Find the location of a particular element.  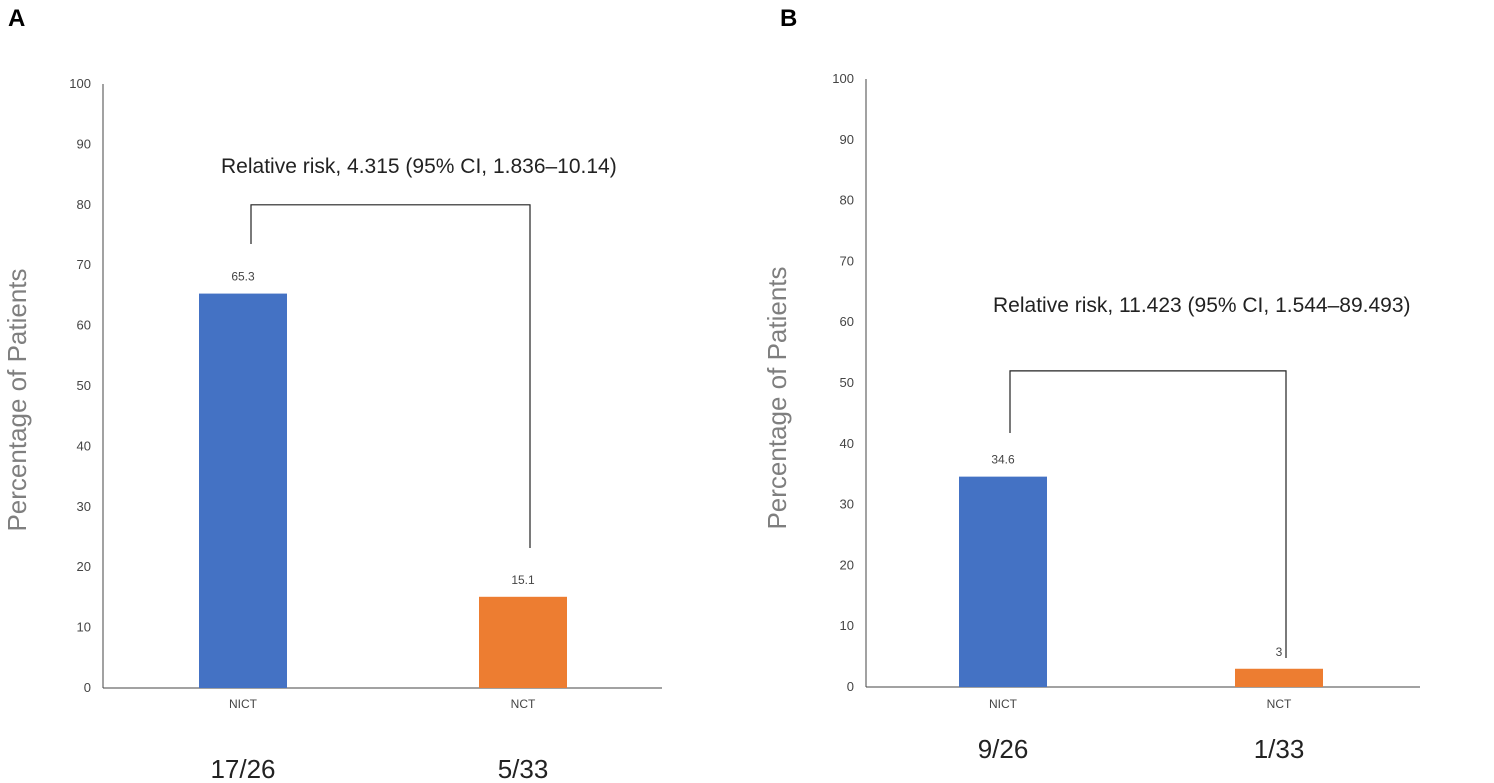

panel-a-fraction-nict: 17/26 is located at coordinates (242, 768).